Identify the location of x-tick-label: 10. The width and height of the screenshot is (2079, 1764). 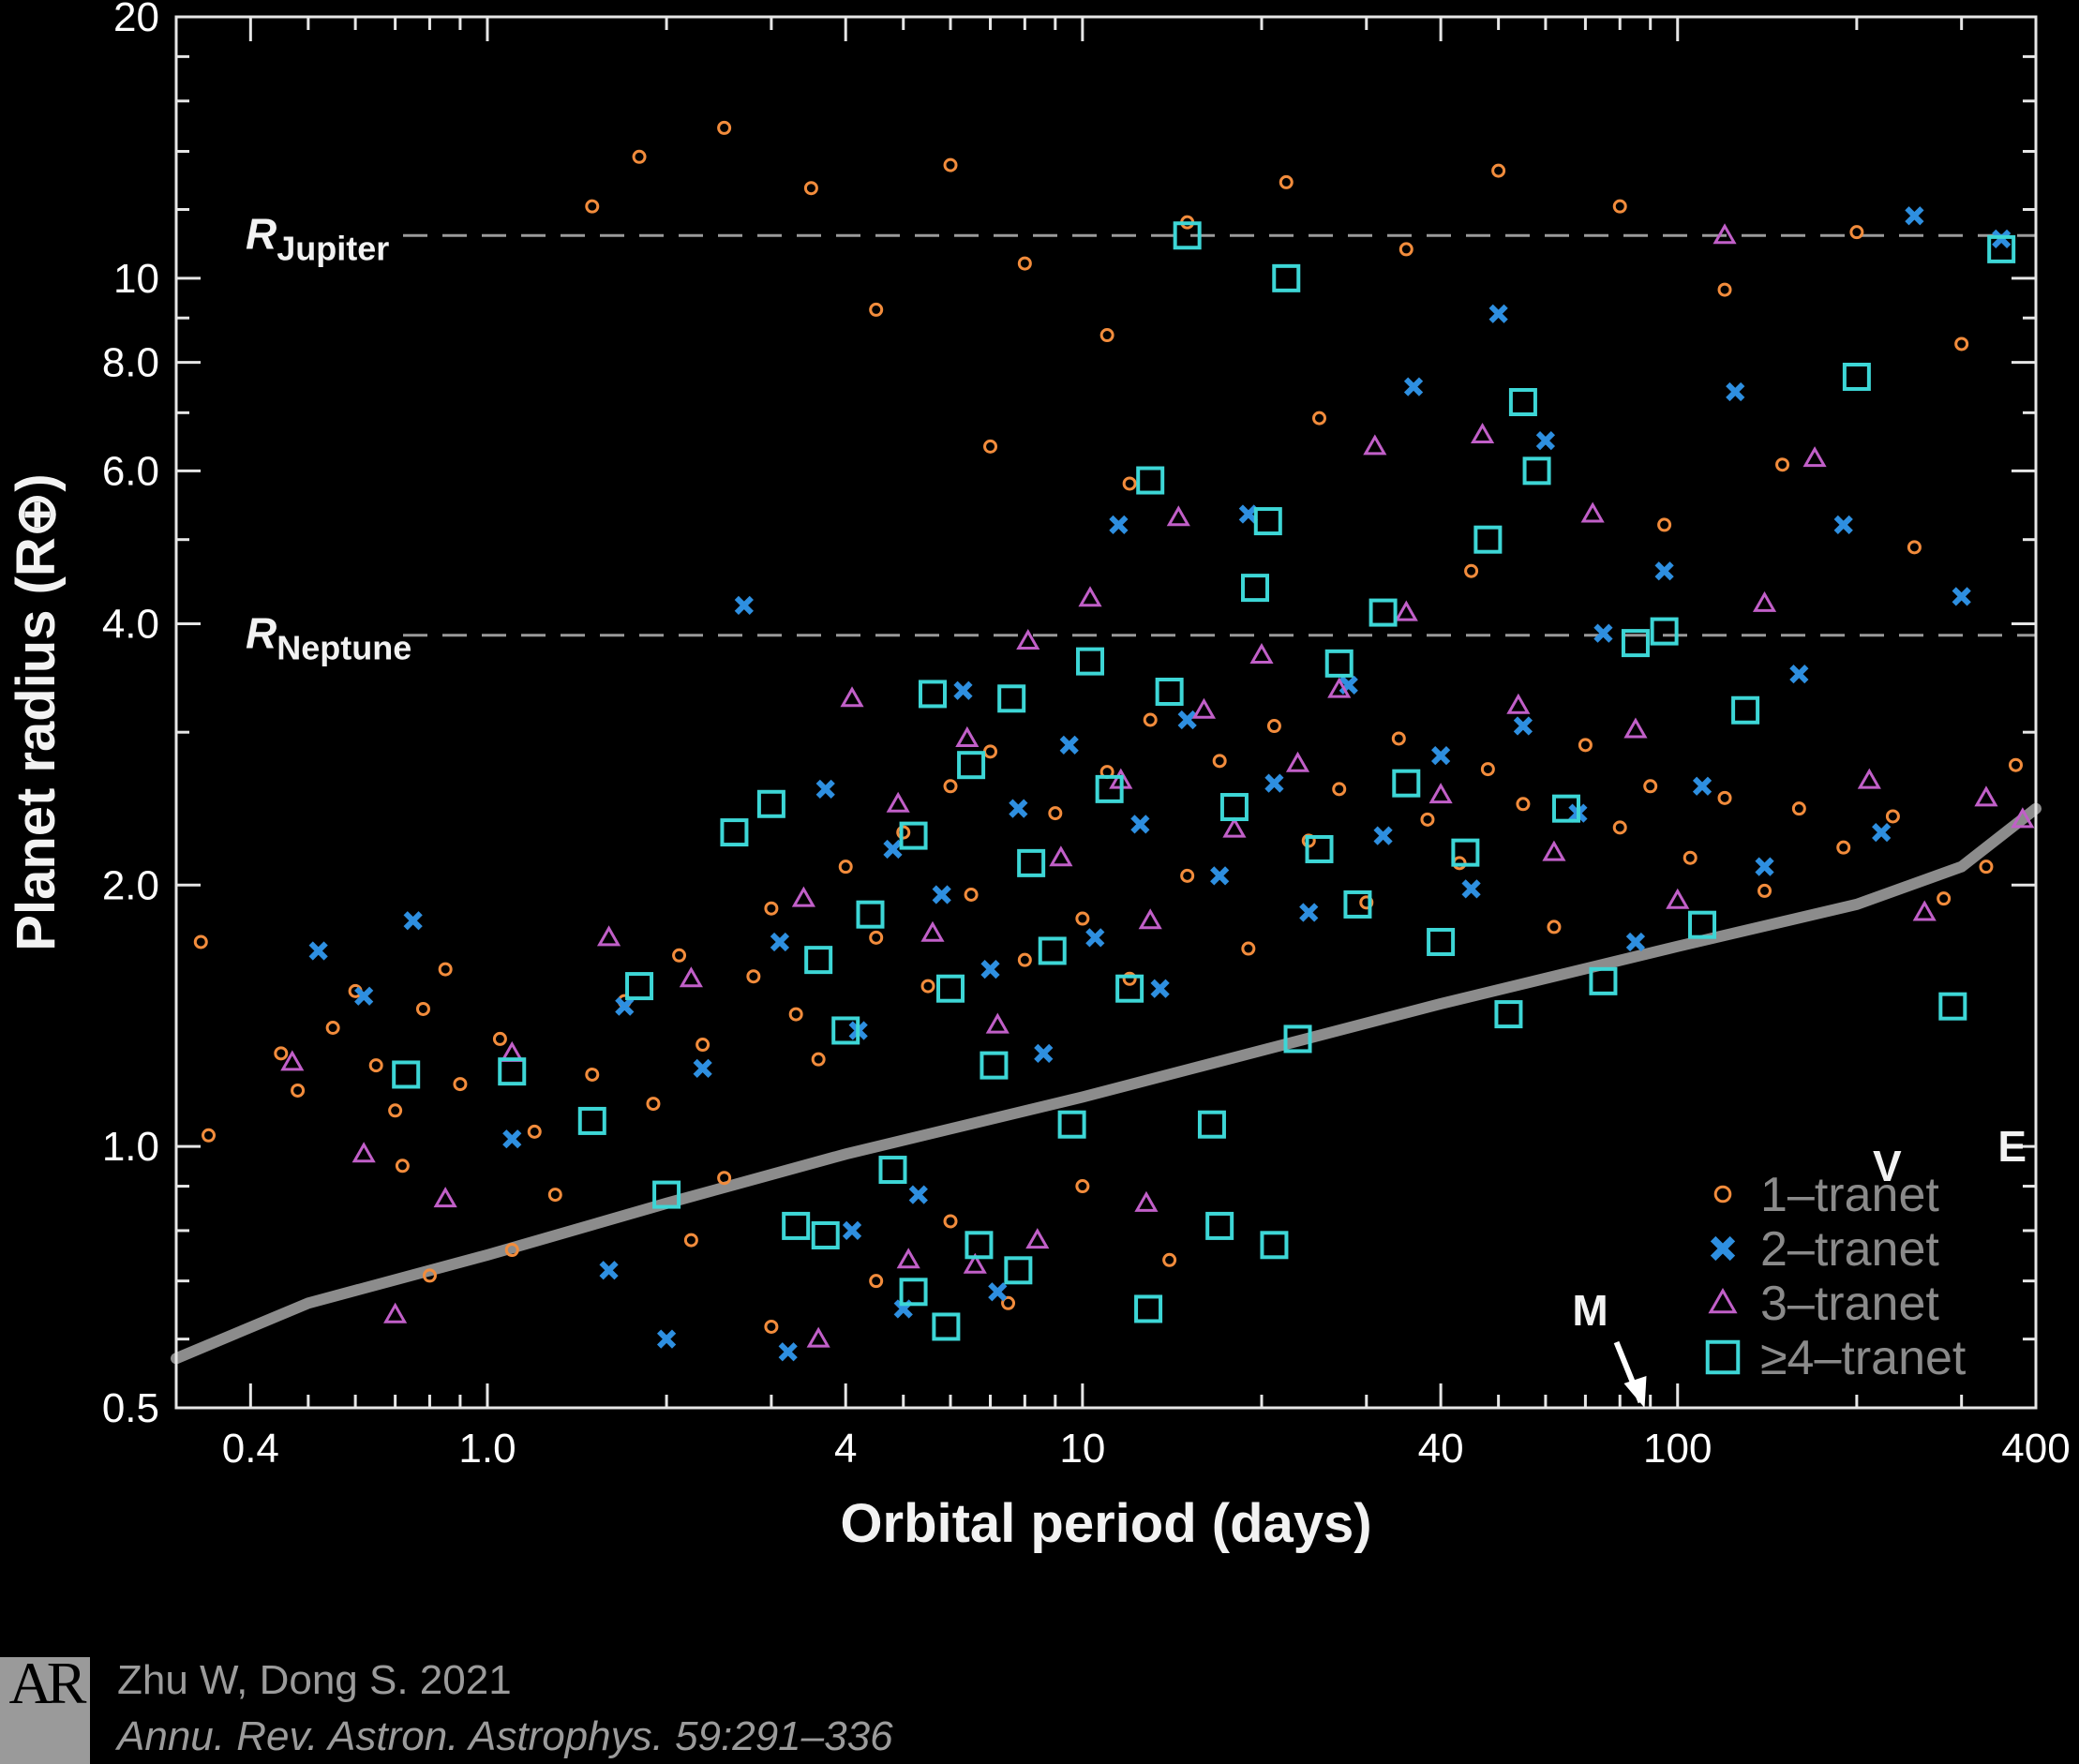
(1082, 1449).